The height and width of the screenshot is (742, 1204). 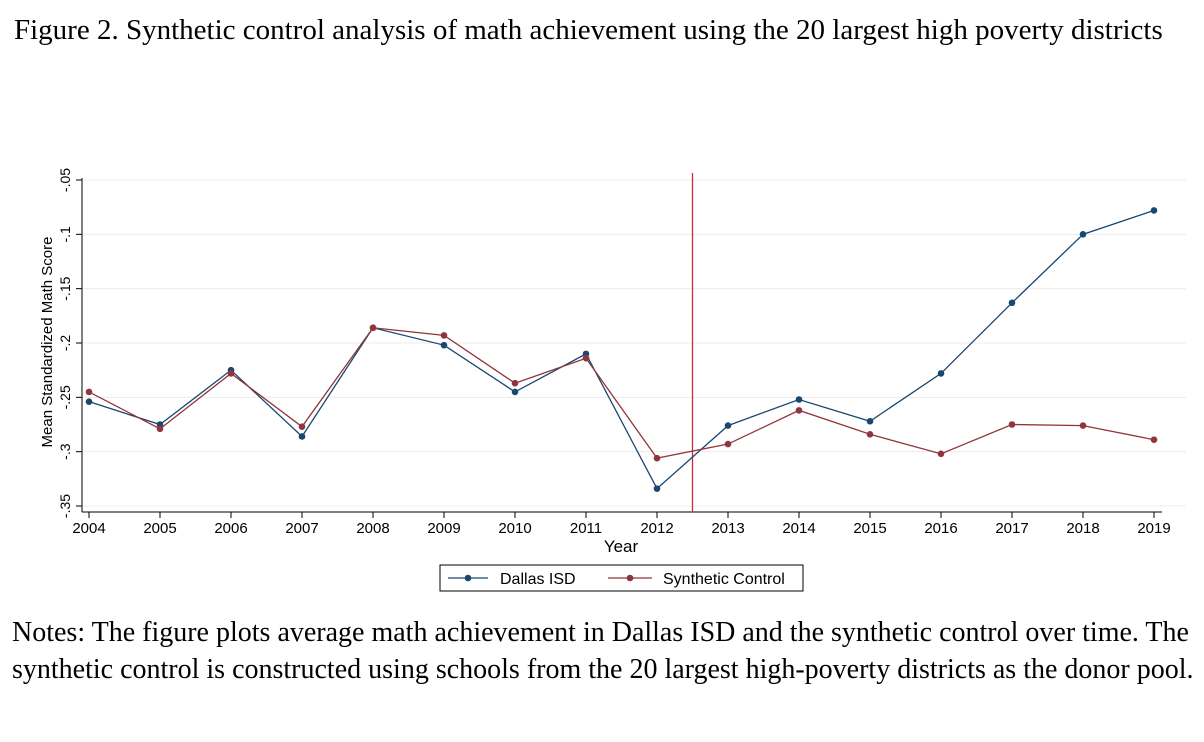 What do you see at coordinates (159, 528) in the screenshot?
I see `x-tick-label: 2005` at bounding box center [159, 528].